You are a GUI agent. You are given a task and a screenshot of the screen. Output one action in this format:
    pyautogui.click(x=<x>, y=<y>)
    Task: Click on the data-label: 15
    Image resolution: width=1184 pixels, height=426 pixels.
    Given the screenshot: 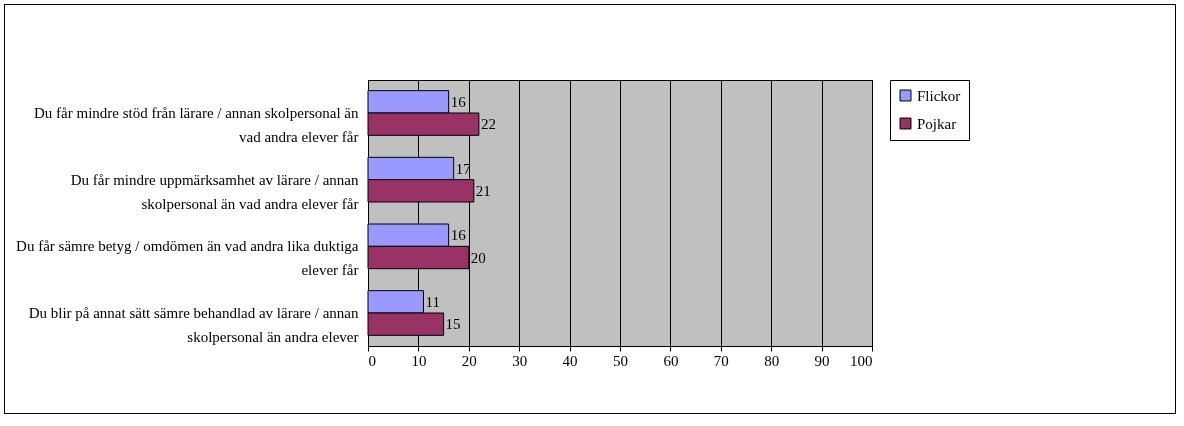 What is the action you would take?
    pyautogui.click(x=453, y=324)
    